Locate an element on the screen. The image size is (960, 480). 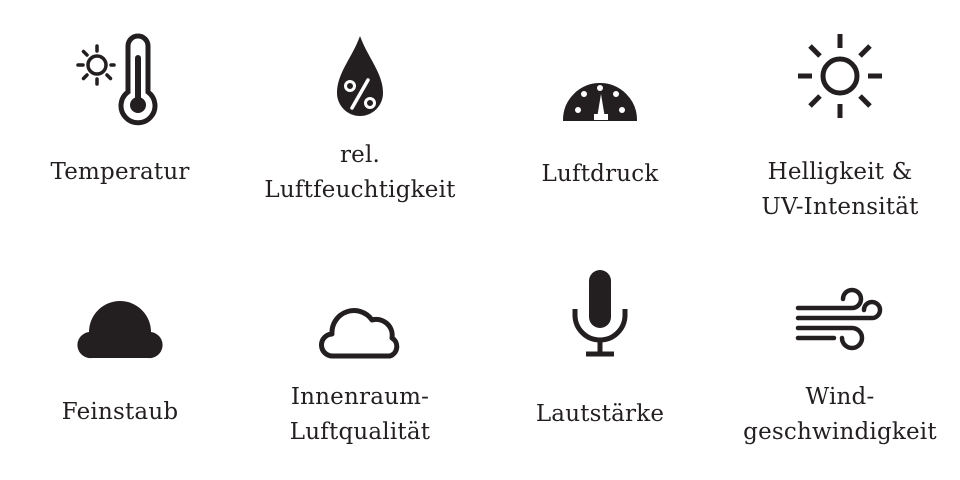
feature-wind: Wind- geschwindigkeit is located at coordinates (840, 360).